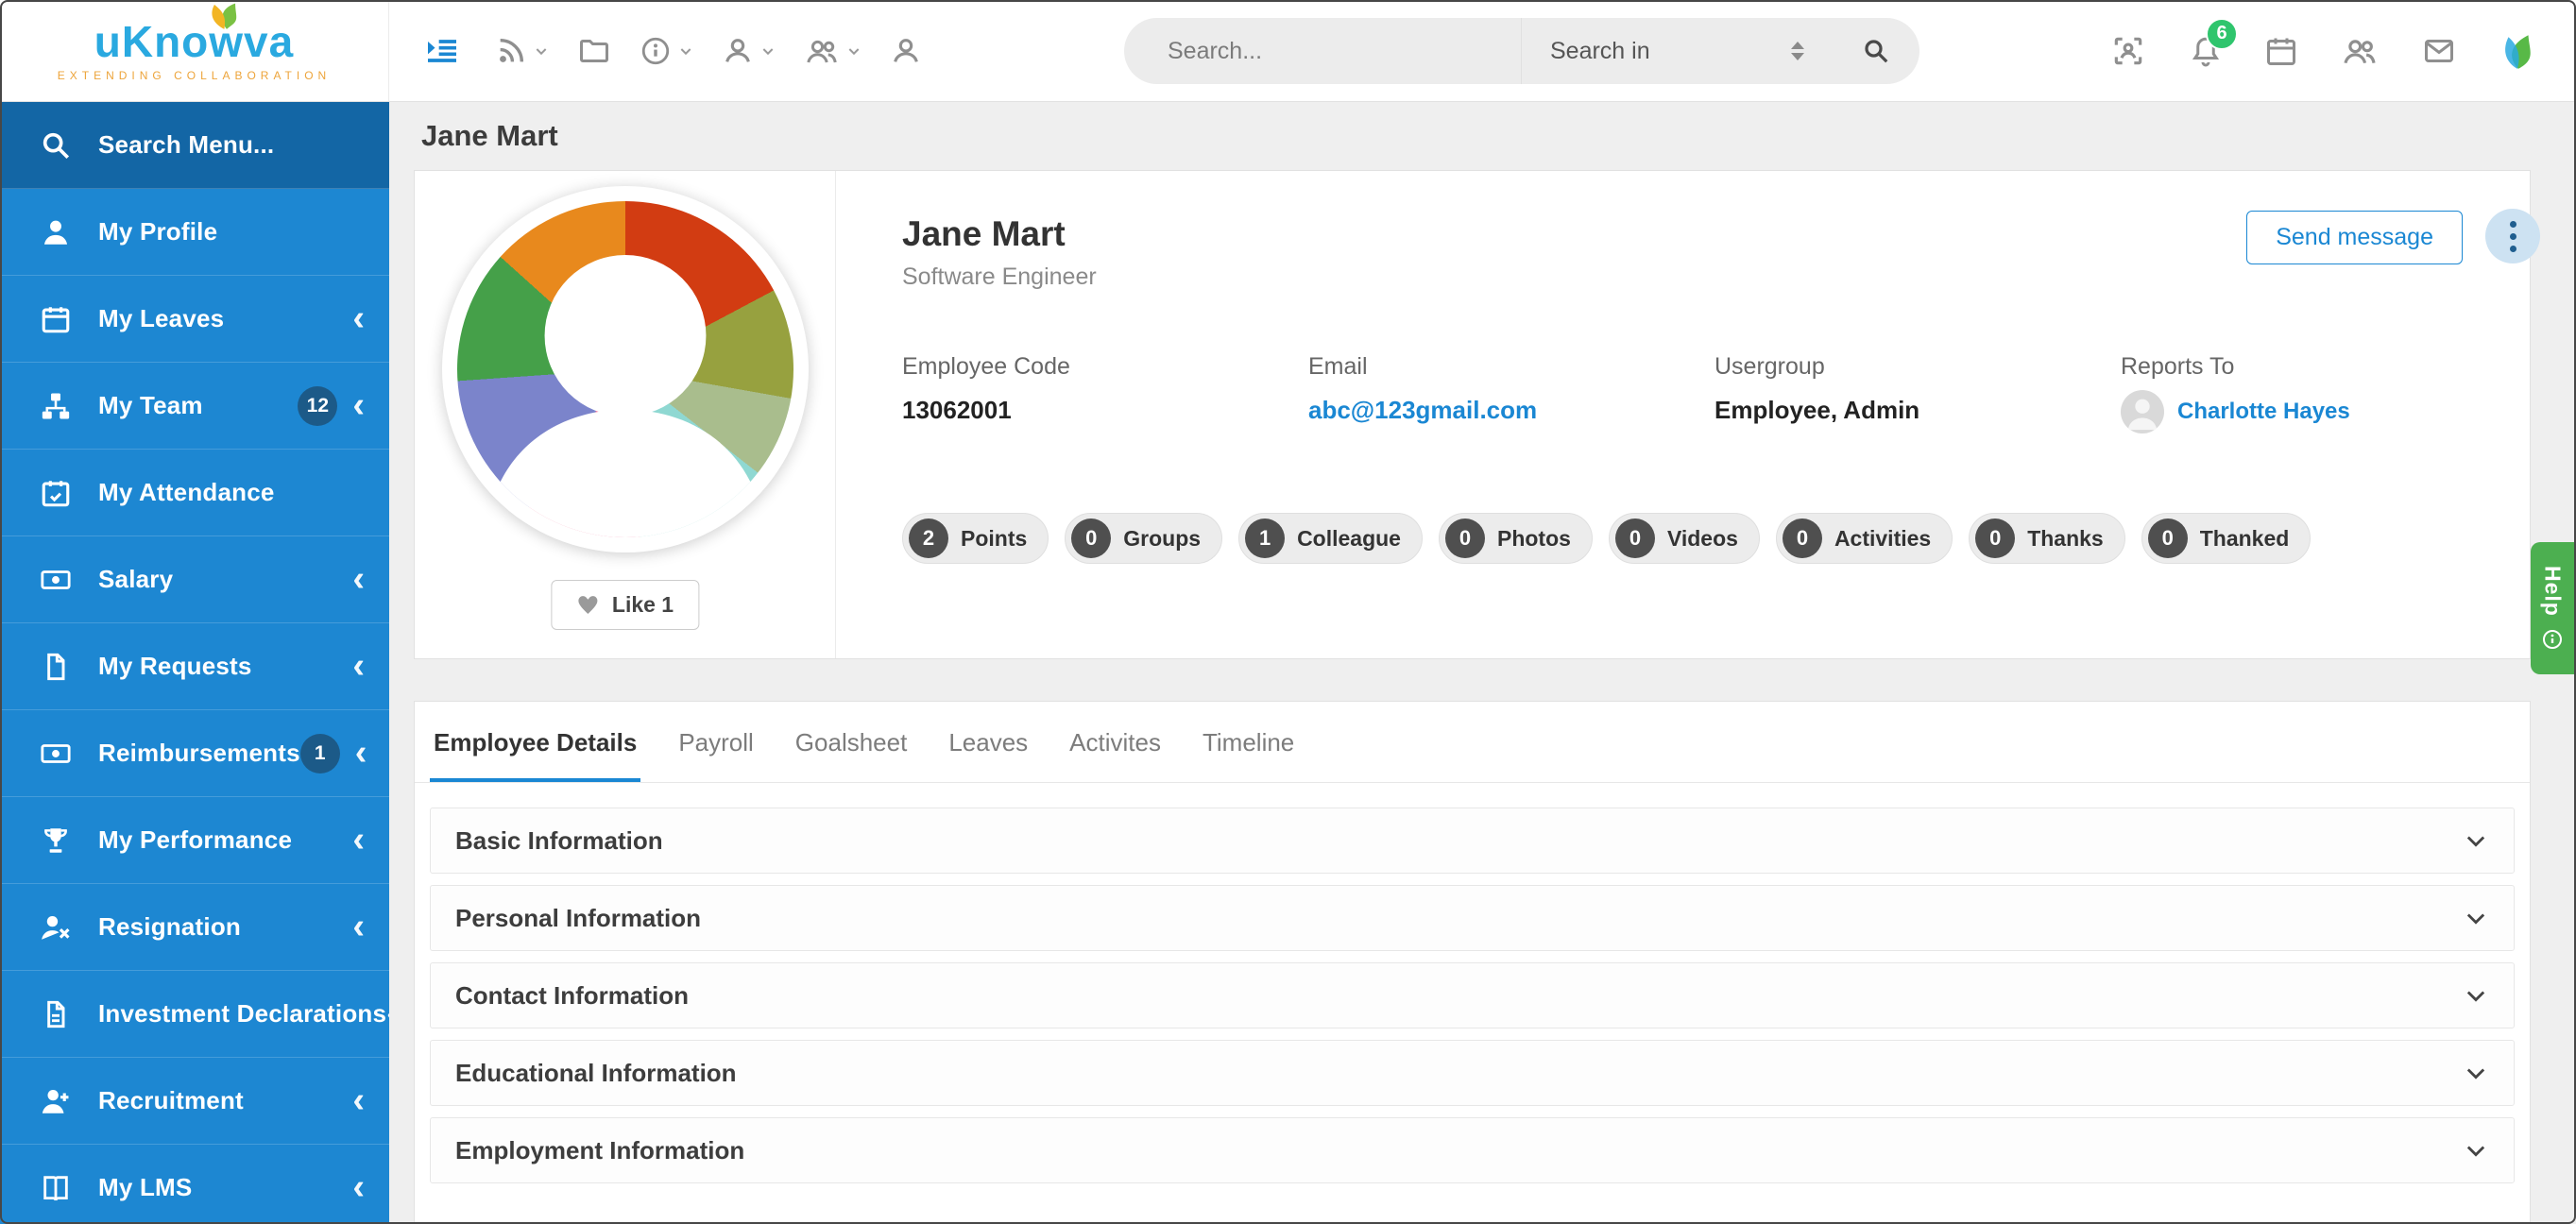 This screenshot has height=1224, width=2576. I want to click on stat-label: Activities, so click(1883, 538).